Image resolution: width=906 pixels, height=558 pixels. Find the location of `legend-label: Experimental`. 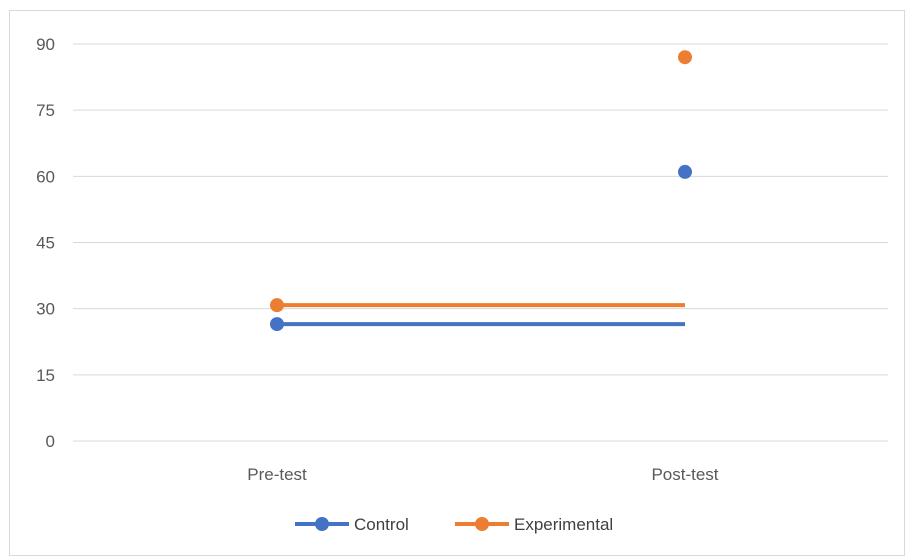

legend-label: Experimental is located at coordinates (563, 524).